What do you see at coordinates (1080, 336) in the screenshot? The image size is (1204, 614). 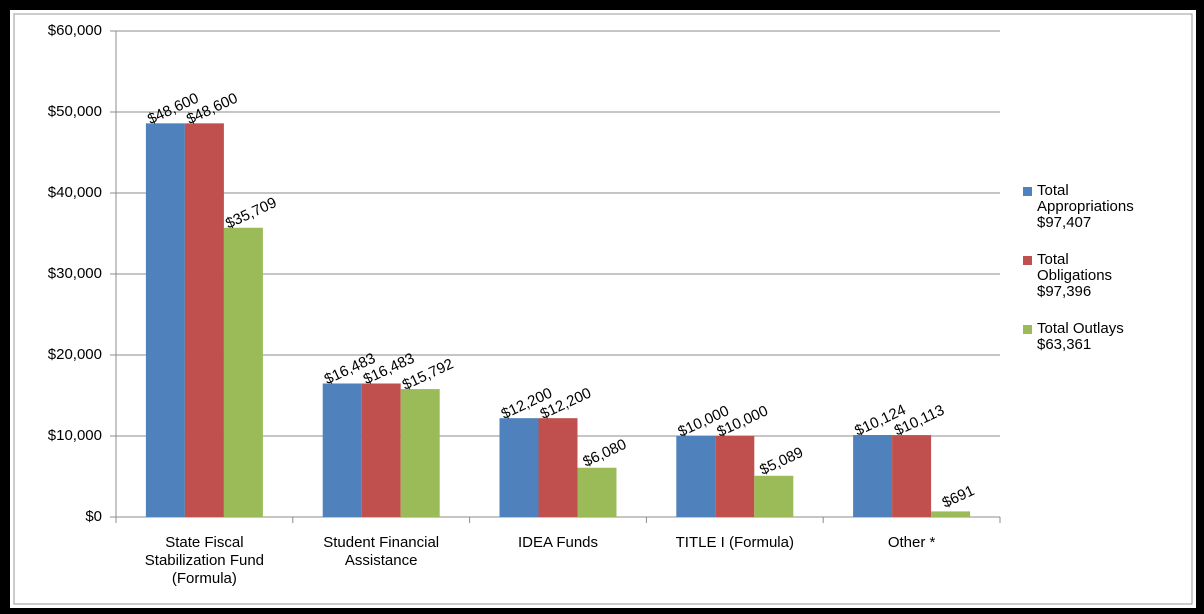 I see `legend-label: Total Outlays $63,361` at bounding box center [1080, 336].